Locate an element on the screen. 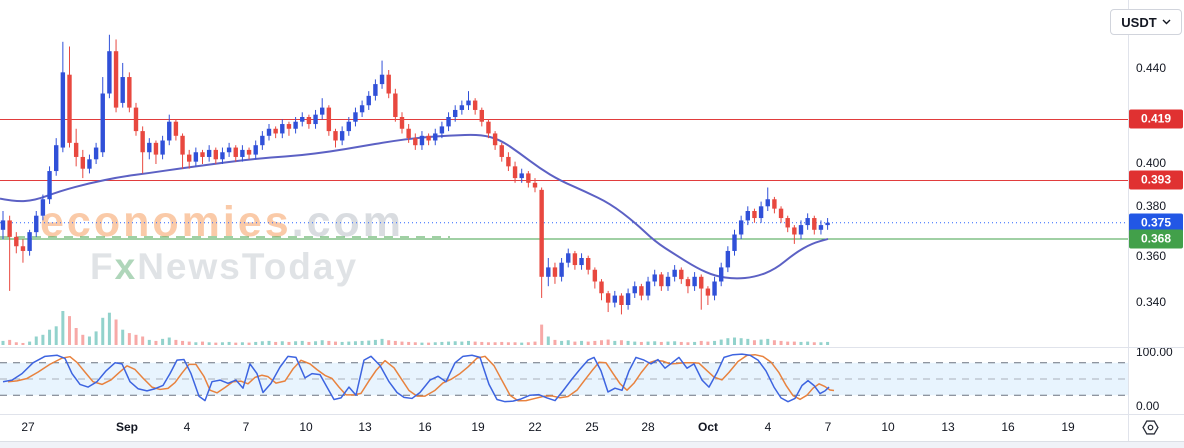  watermark-x-glyph: x is located at coordinates (126, 266).